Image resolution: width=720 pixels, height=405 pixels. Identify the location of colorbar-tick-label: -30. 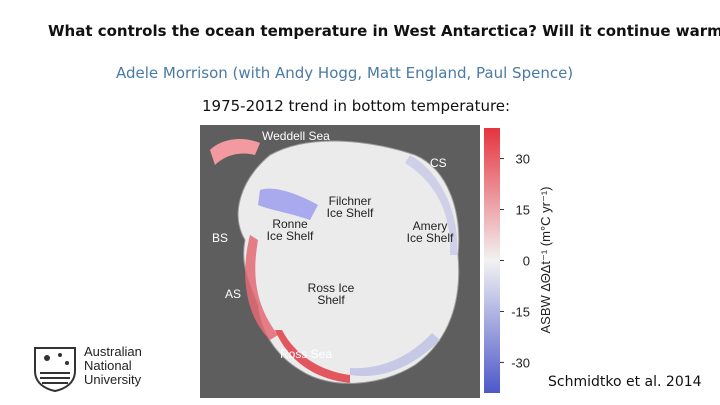
(520, 362).